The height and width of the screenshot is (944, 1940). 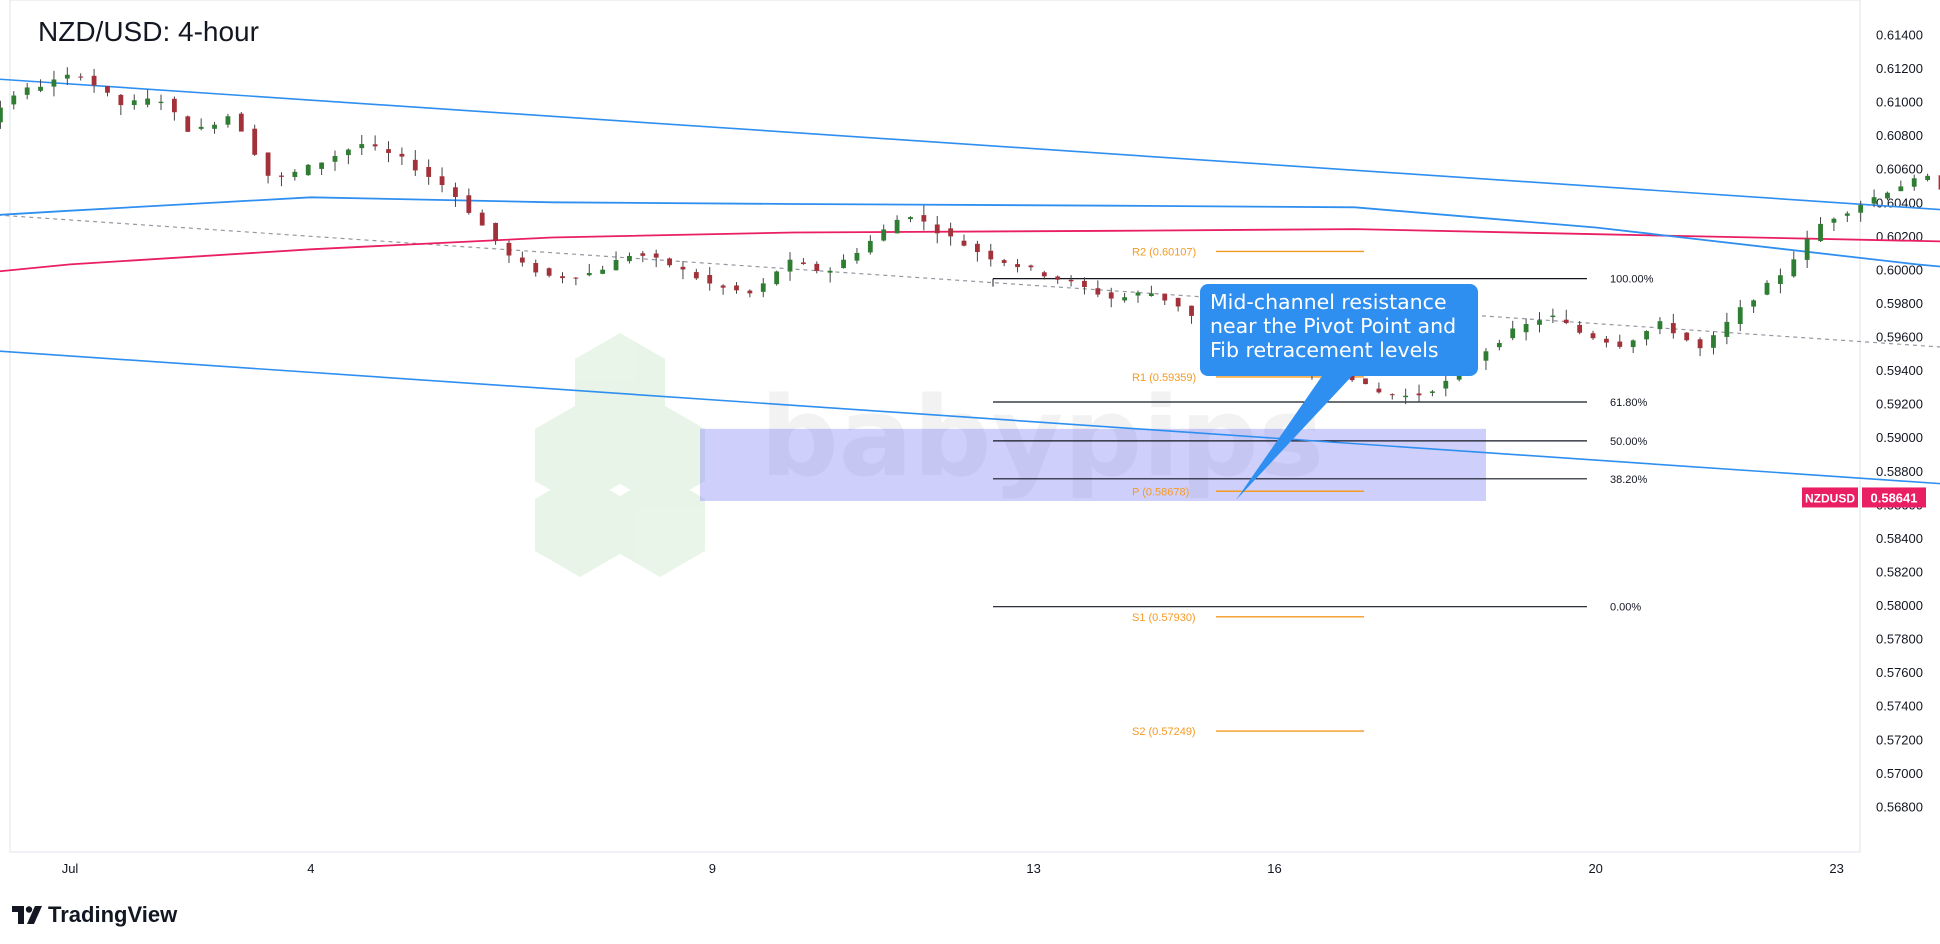 What do you see at coordinates (1899, 102) in the screenshot?
I see `y-tick-label: 0.61000` at bounding box center [1899, 102].